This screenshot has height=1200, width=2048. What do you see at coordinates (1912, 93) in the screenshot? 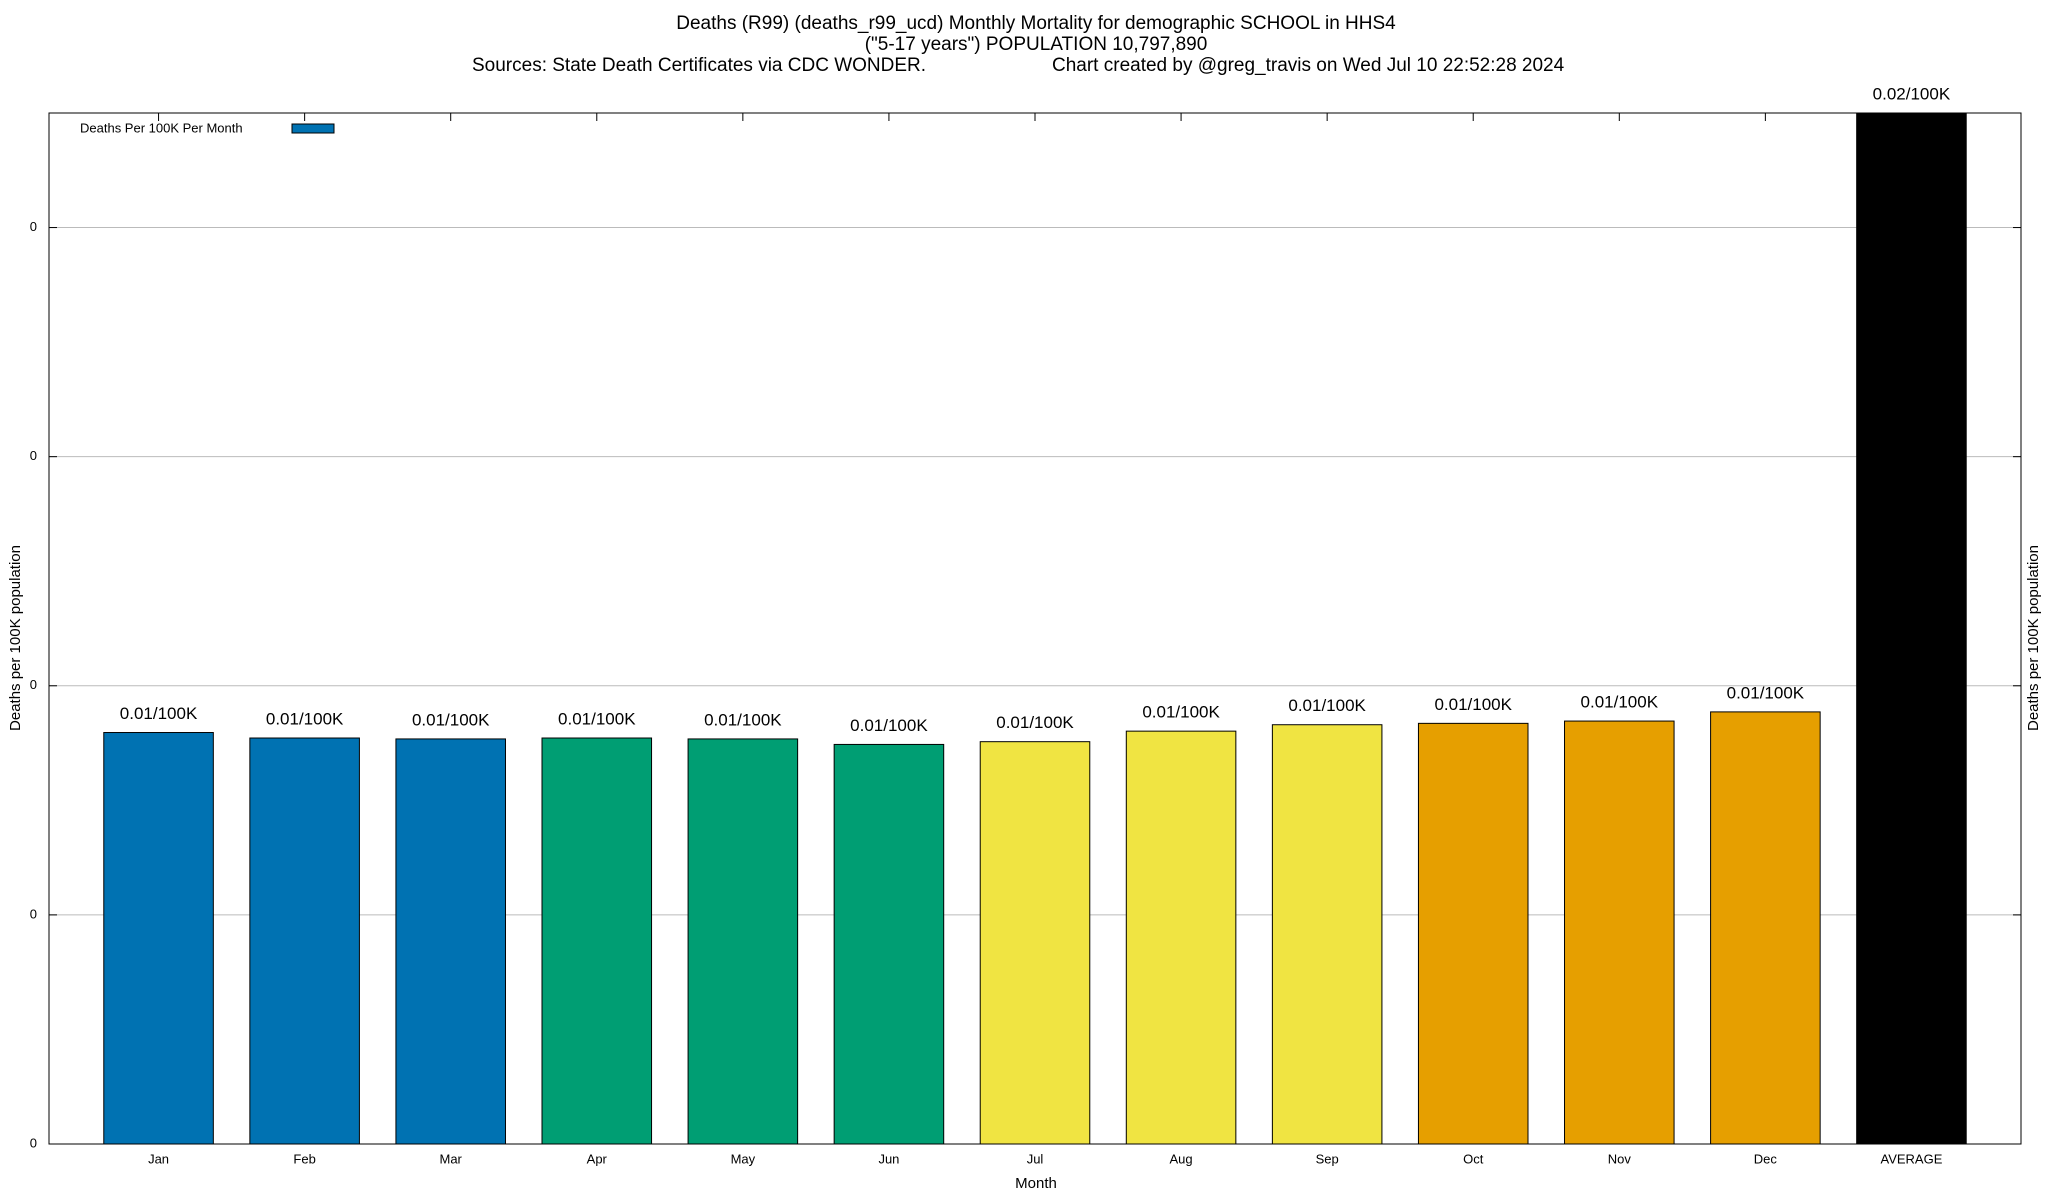
I see `value-label: 0.02/100K` at bounding box center [1912, 93].